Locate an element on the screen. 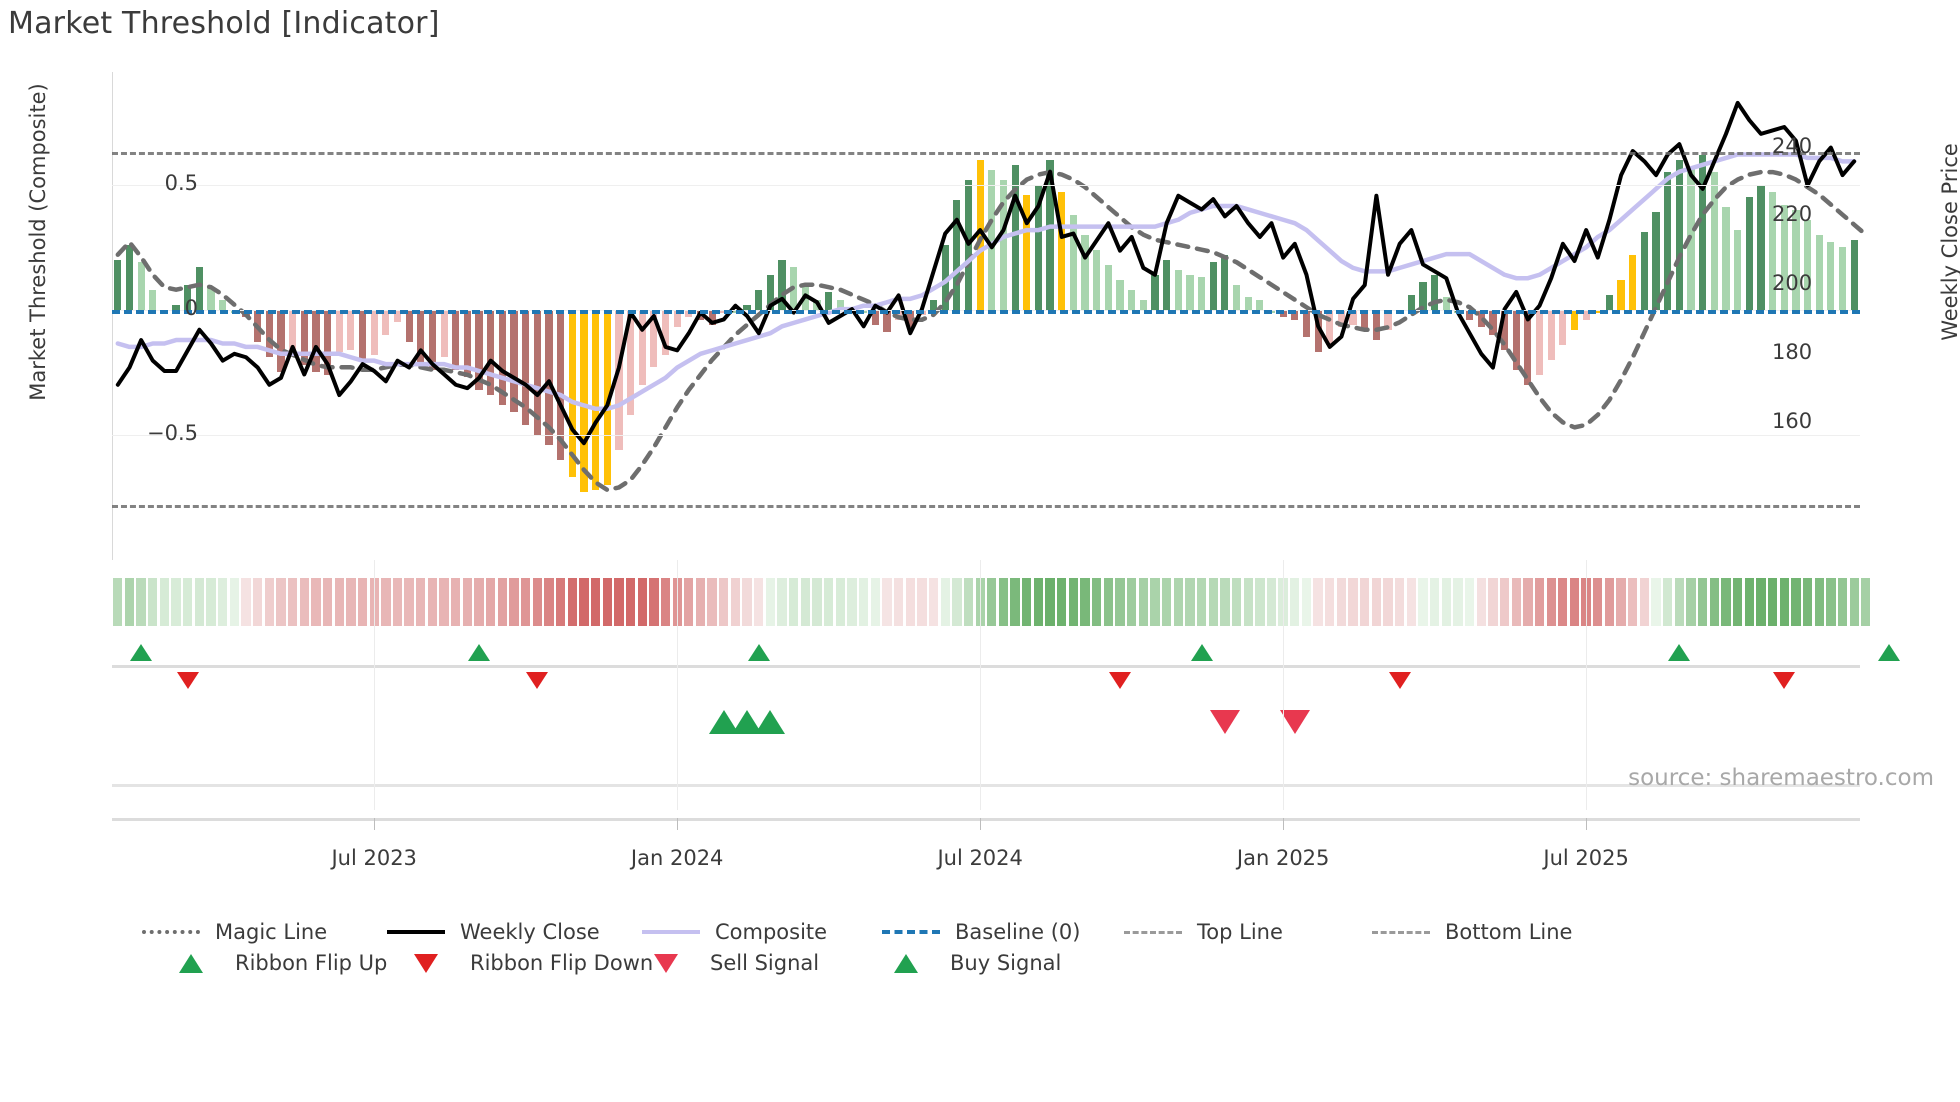 This screenshot has height=1102, width=1960. buy-signal-marker is located at coordinates (770, 722).